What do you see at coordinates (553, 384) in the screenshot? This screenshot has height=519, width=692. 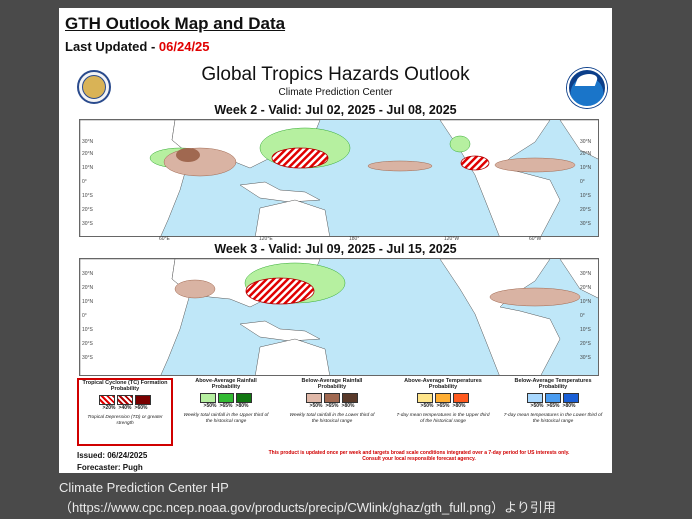 I see `legend-title: Below-Average Temperatures Probability` at bounding box center [553, 384].